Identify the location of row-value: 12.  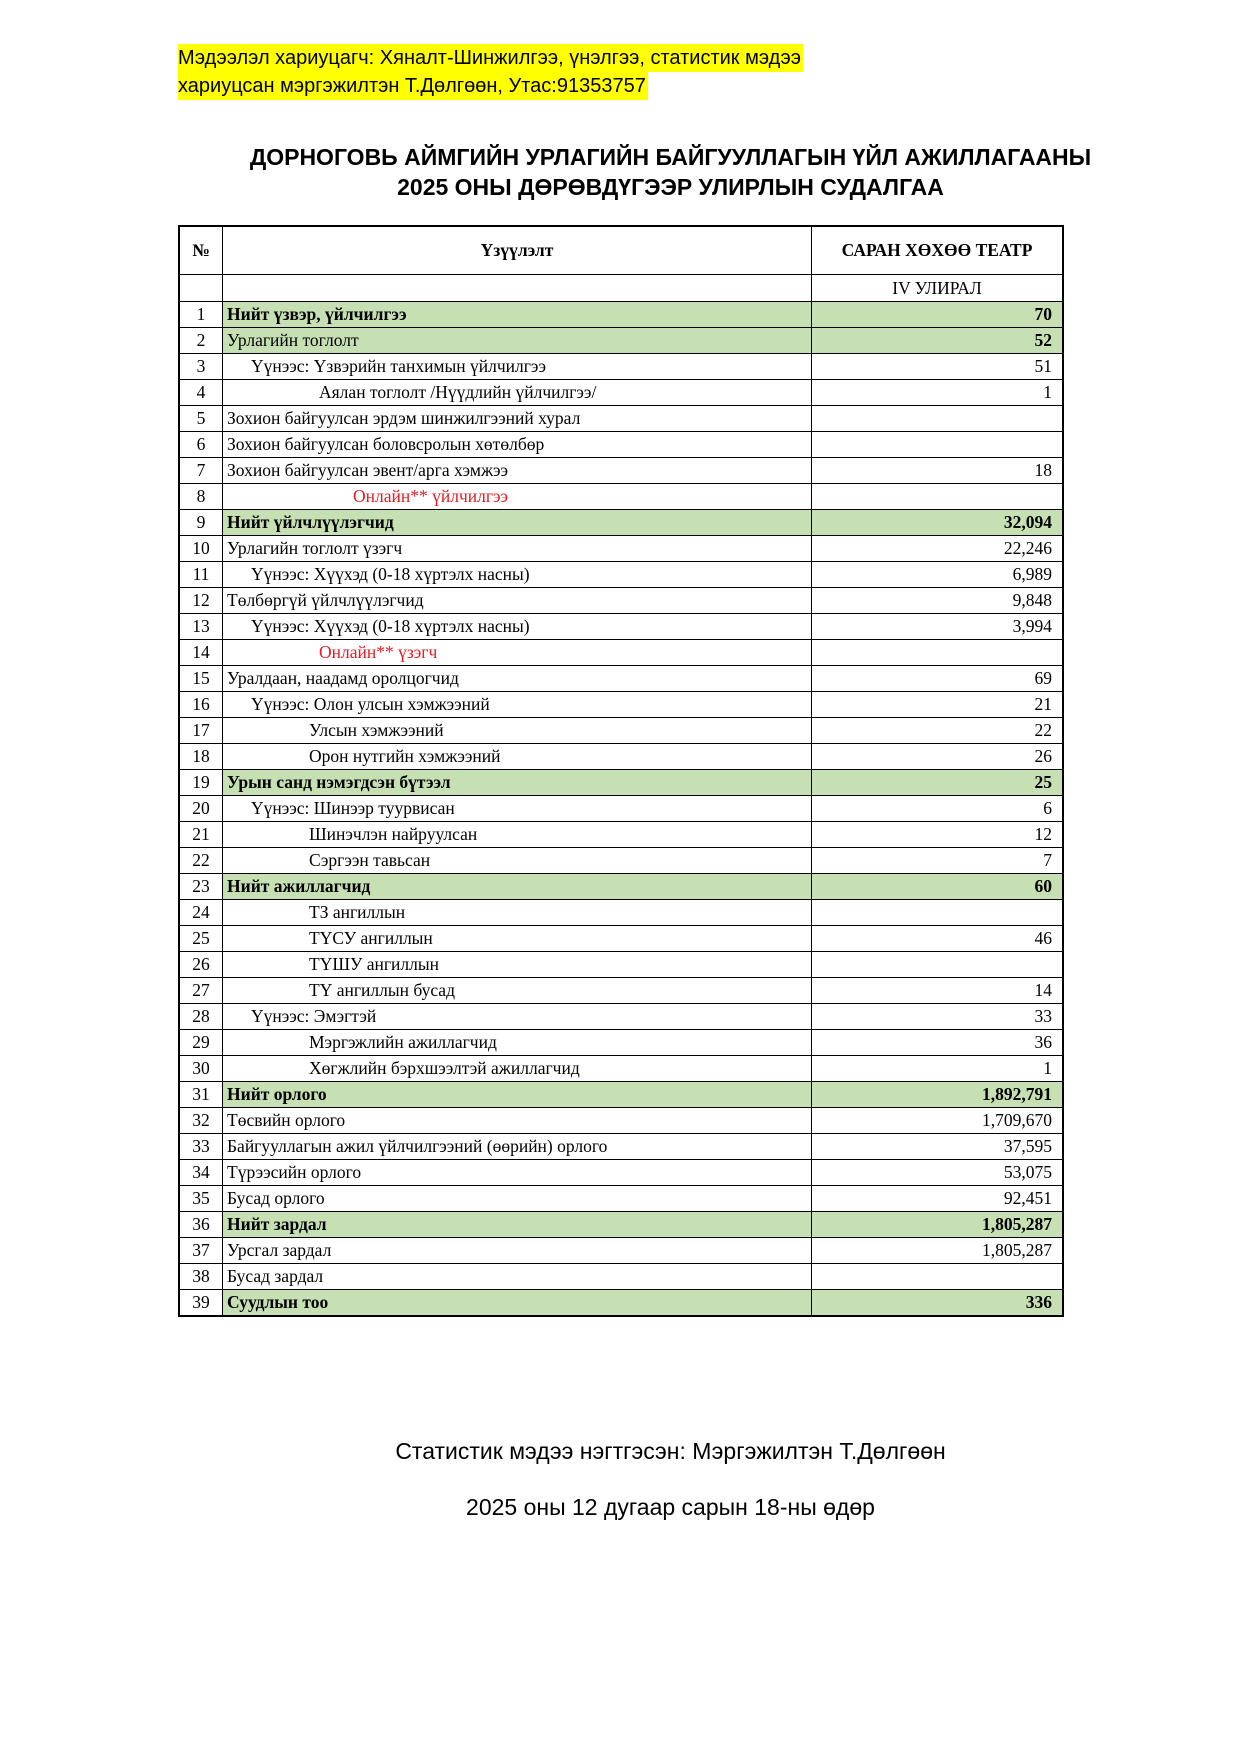
(937, 834).